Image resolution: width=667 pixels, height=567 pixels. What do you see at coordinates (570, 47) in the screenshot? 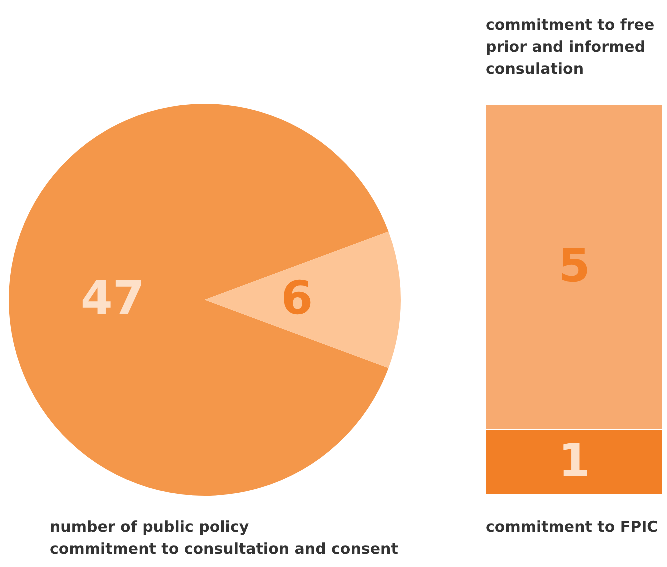
I see `series-label: commitment to free prior and informed consulation` at bounding box center [570, 47].